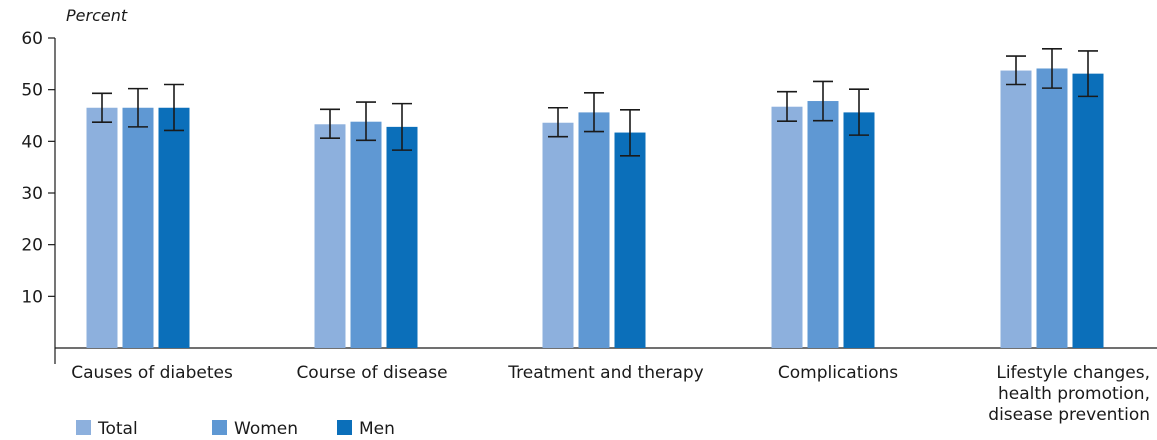 The image size is (1157, 440). Describe the element at coordinates (344, 427) in the screenshot. I see `legend-swatch-men` at that location.